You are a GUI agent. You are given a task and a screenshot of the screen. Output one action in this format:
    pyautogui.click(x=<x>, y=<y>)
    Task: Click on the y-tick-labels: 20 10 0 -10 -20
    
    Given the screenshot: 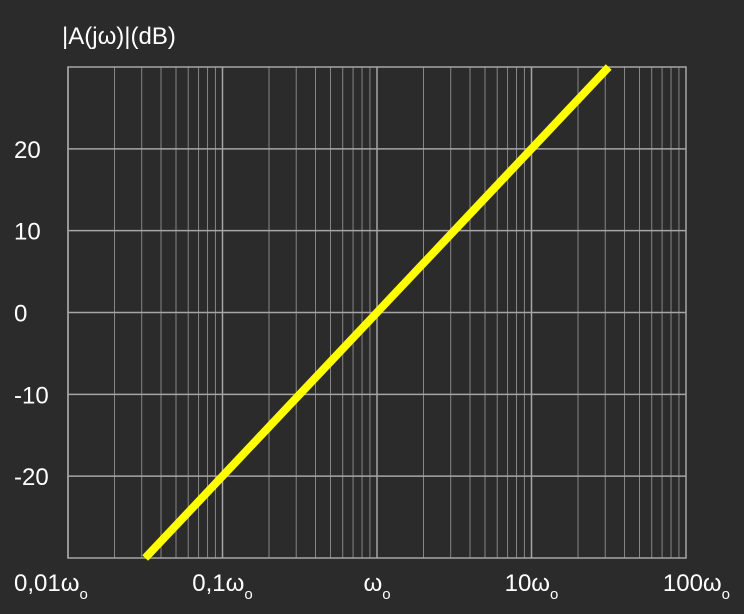 What is the action you would take?
    pyautogui.click(x=31, y=314)
    